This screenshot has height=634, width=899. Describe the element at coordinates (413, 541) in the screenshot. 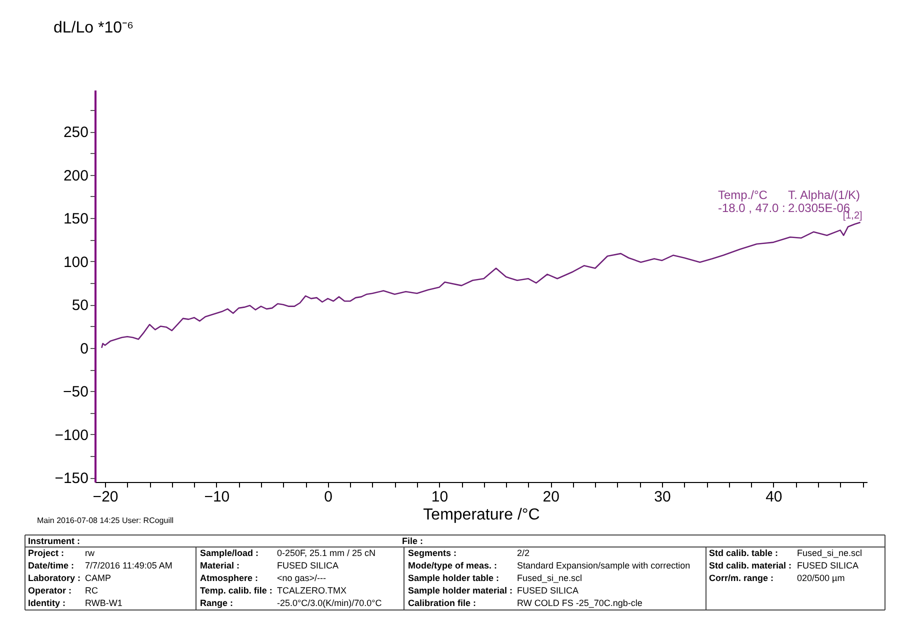

I see `text: File :` at that location.